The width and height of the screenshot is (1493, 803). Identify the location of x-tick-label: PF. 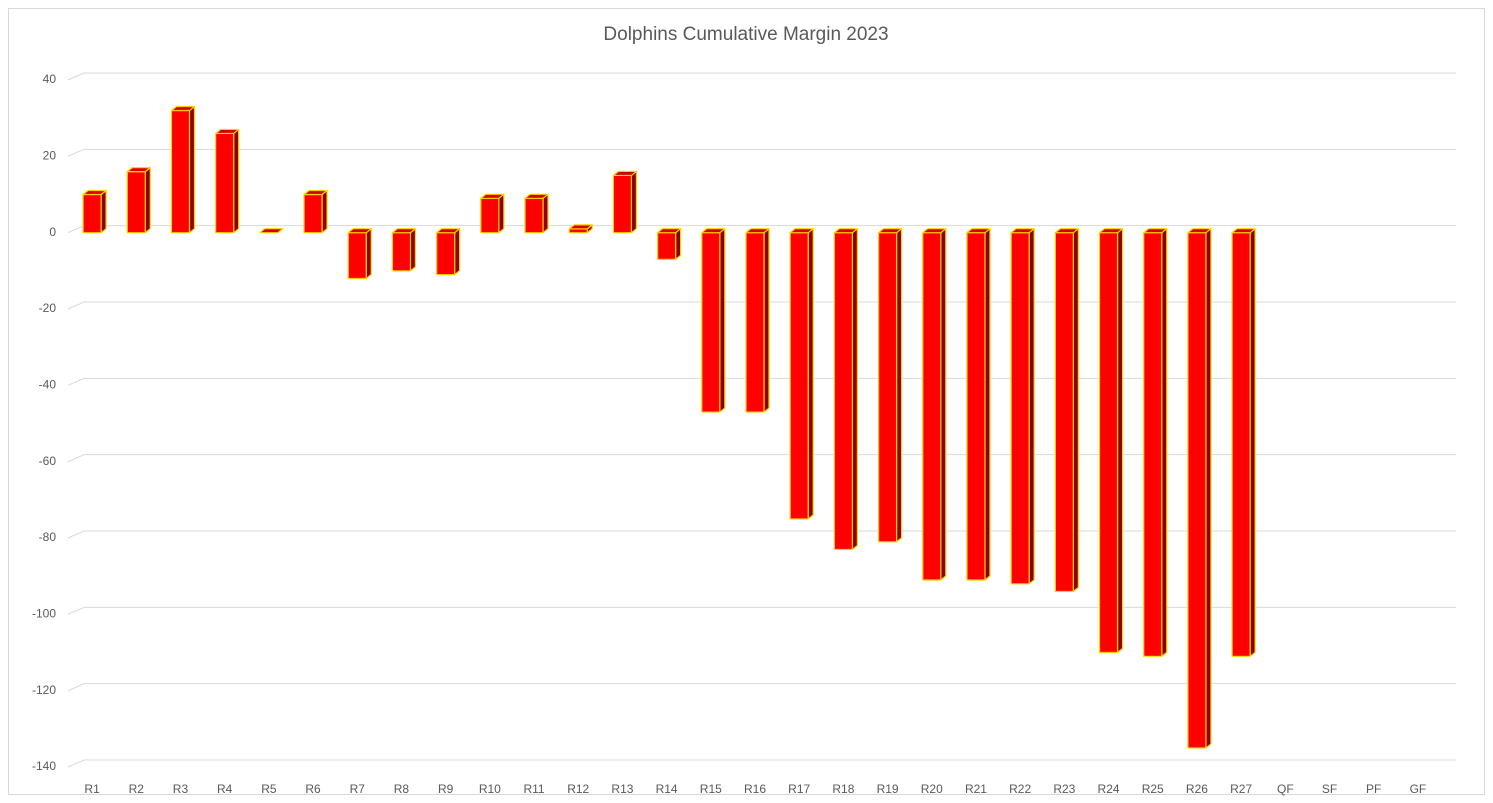
(1373, 789).